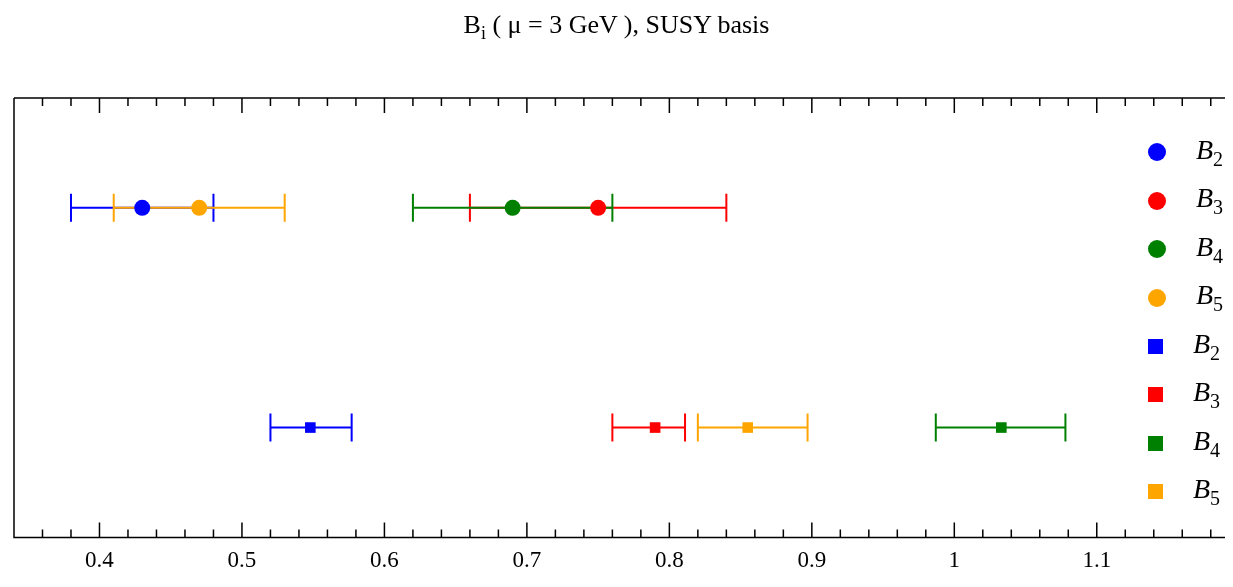 This screenshot has height=587, width=1233. What do you see at coordinates (242, 560) in the screenshot?
I see `x-tick-label: 0.5` at bounding box center [242, 560].